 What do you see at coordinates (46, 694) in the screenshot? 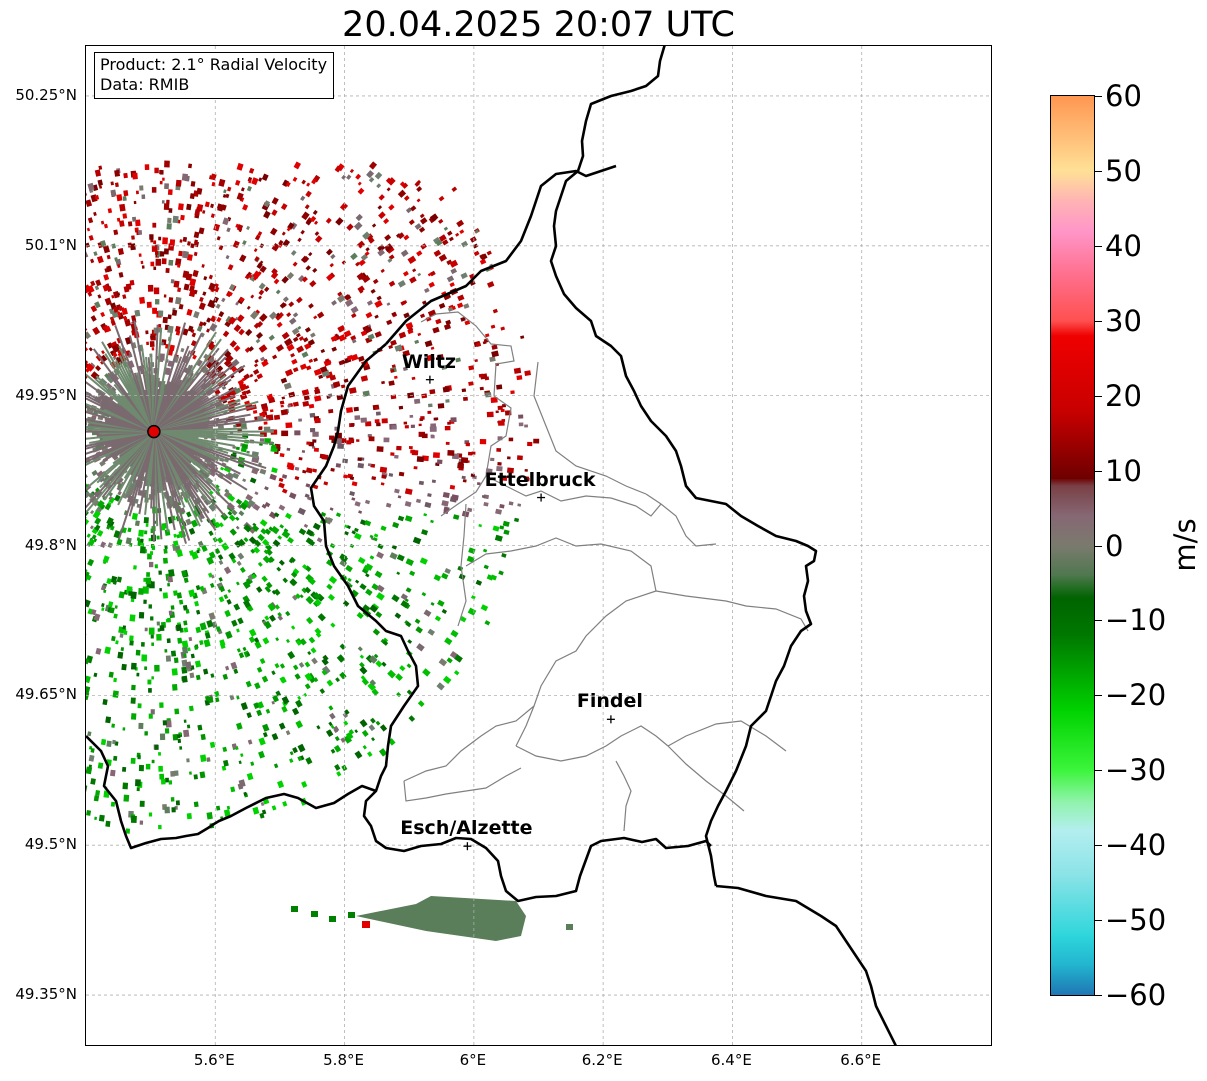
I see `lat-tick-label: 49.65°N` at bounding box center [46, 694].